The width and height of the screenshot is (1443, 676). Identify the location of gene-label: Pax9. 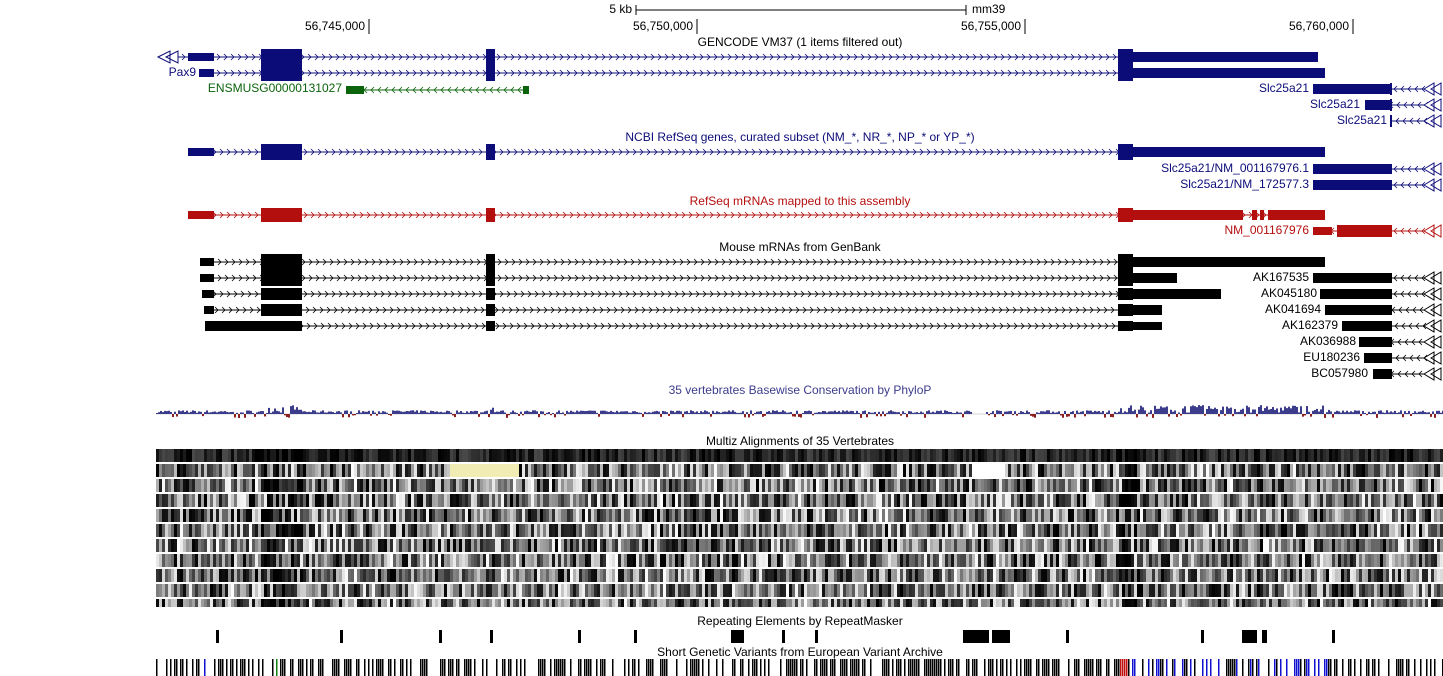
(183, 72).